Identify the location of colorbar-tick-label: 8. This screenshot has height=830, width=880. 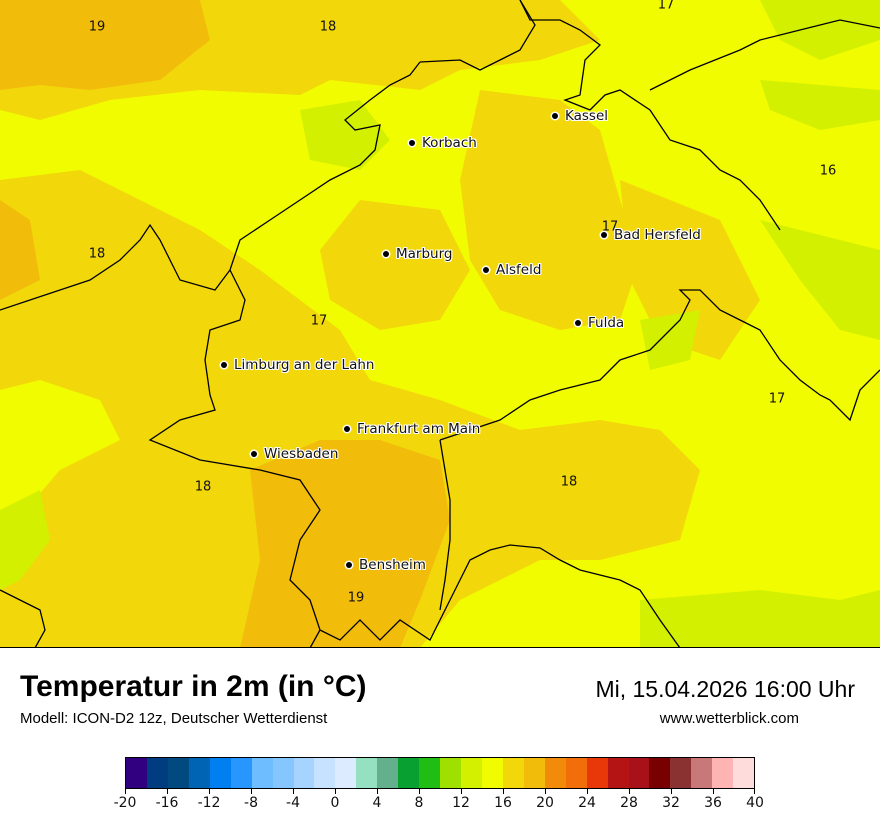
(419, 803).